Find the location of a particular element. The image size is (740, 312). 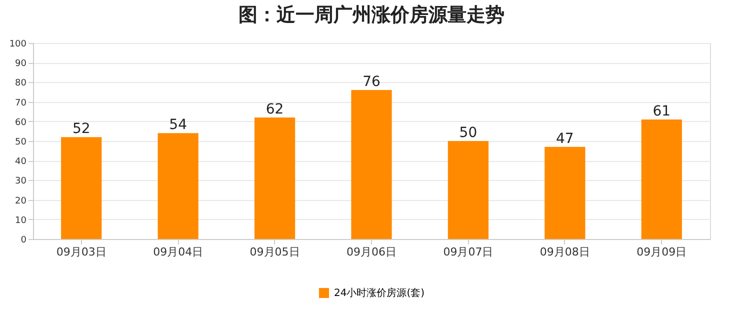

y-tick-label: 40 is located at coordinates (21, 162).